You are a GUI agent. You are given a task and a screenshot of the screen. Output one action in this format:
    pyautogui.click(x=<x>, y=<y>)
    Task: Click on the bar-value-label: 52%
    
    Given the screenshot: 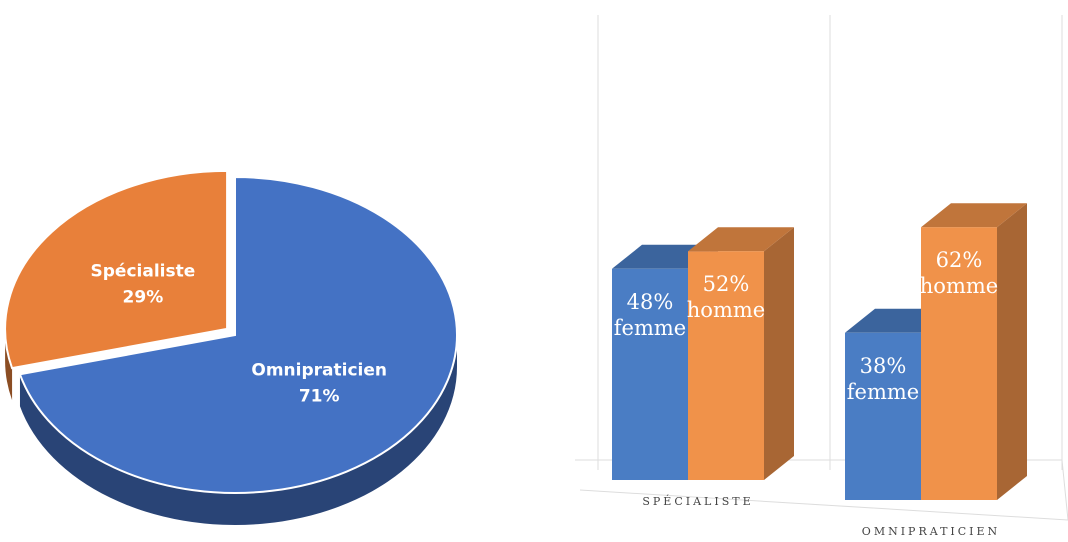 What is the action you would take?
    pyautogui.click(x=726, y=284)
    